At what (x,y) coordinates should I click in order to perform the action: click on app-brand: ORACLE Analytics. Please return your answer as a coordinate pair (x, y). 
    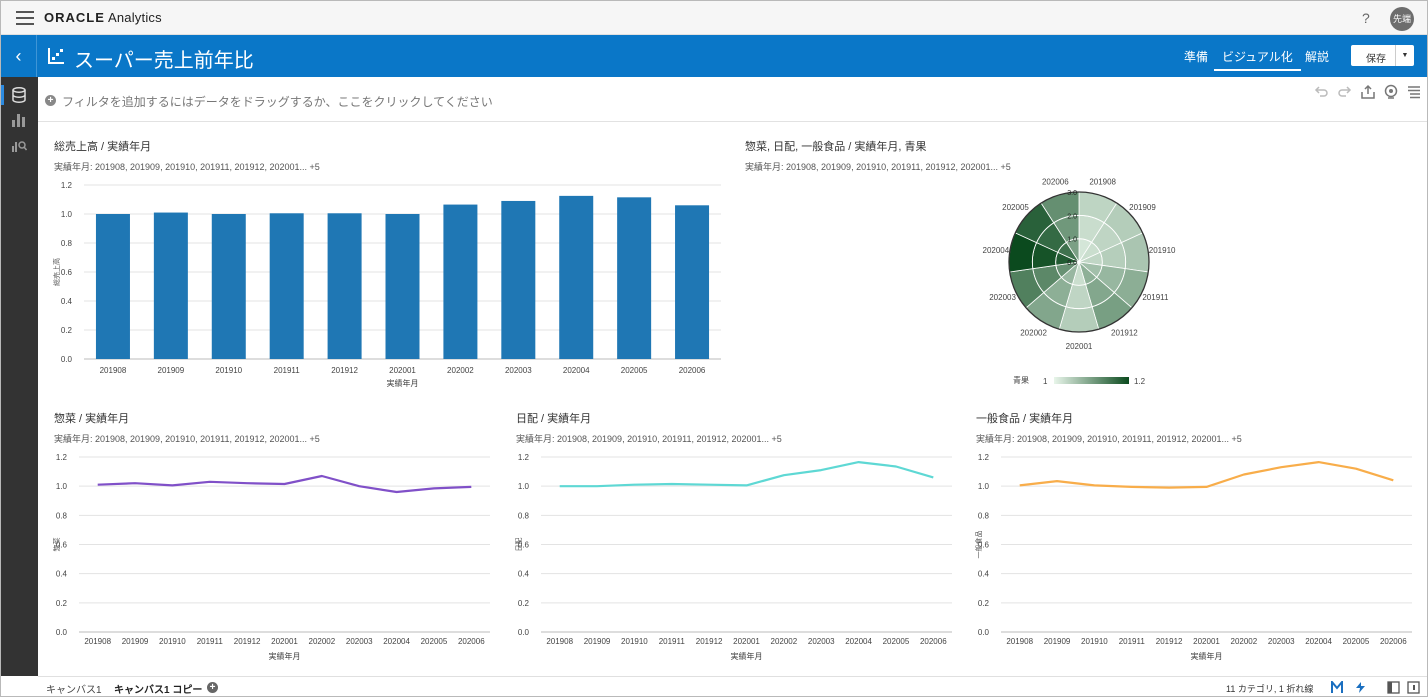
    Looking at the image, I should click on (103, 17).